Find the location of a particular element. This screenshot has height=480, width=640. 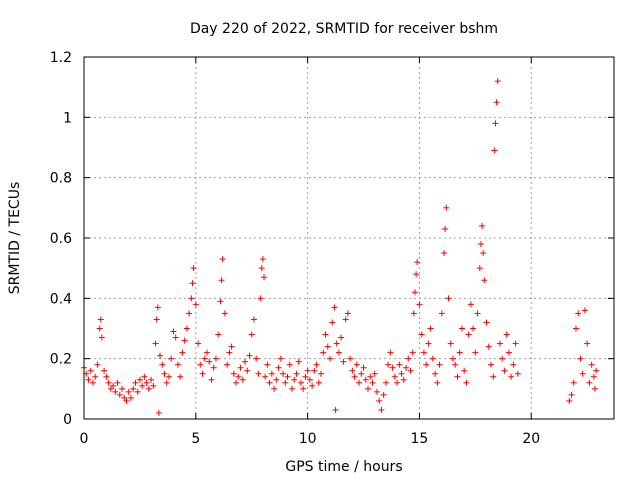

y-tick-label: 0.6 is located at coordinates (61, 239).